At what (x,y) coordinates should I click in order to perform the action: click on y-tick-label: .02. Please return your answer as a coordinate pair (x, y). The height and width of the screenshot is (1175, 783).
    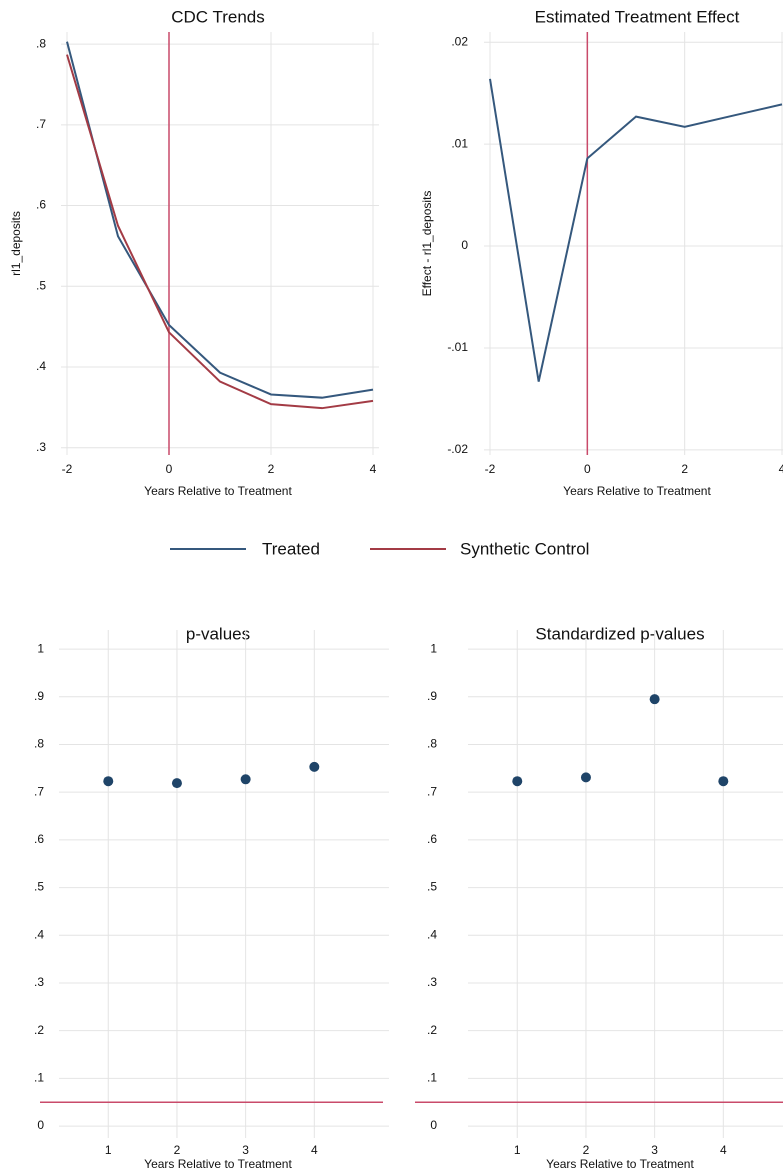
    Looking at the image, I should click on (459, 41).